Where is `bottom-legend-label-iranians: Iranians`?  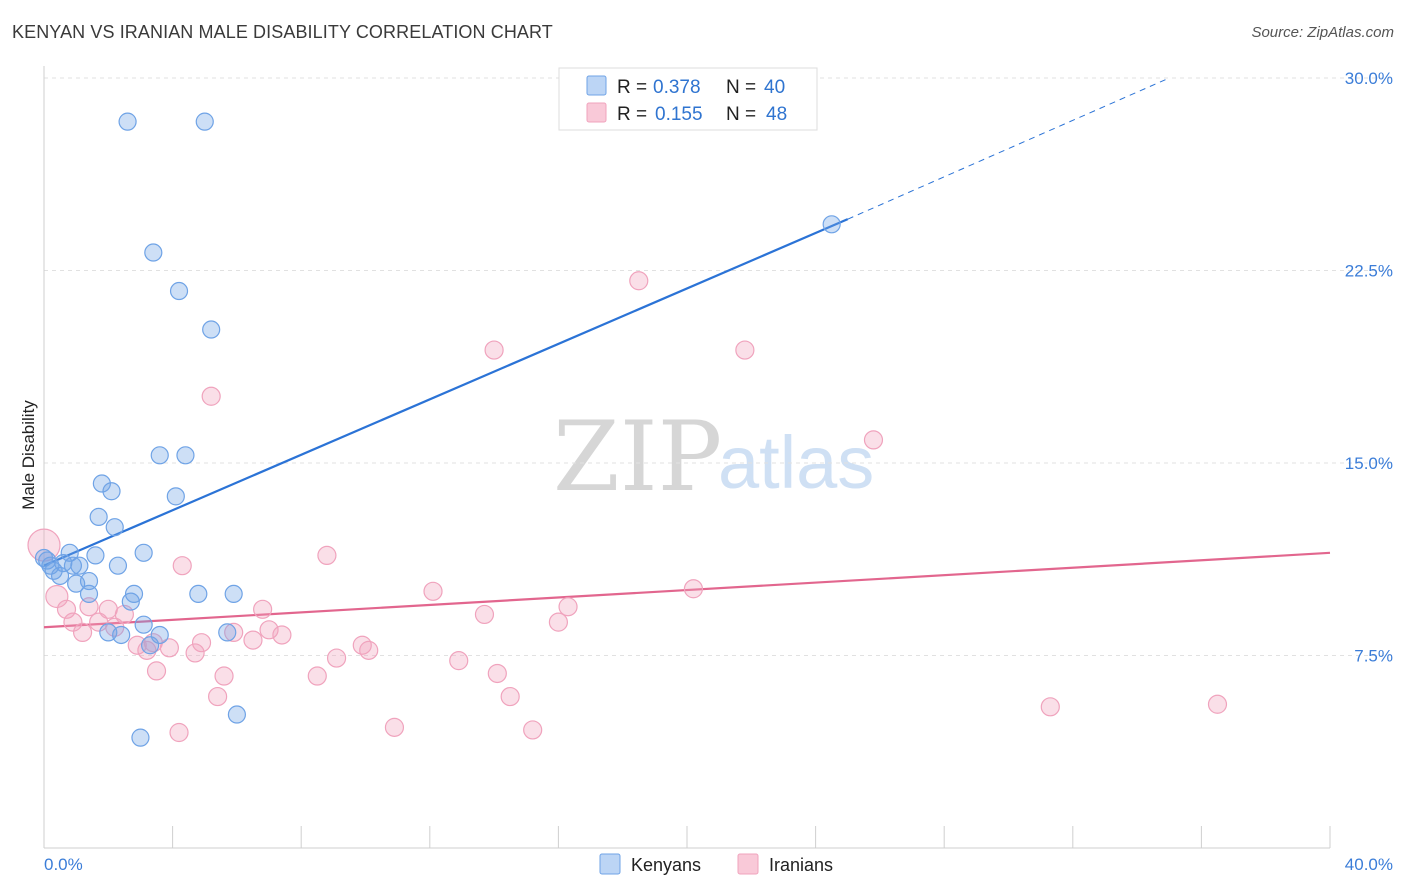 bottom-legend-label-iranians: Iranians is located at coordinates (801, 865).